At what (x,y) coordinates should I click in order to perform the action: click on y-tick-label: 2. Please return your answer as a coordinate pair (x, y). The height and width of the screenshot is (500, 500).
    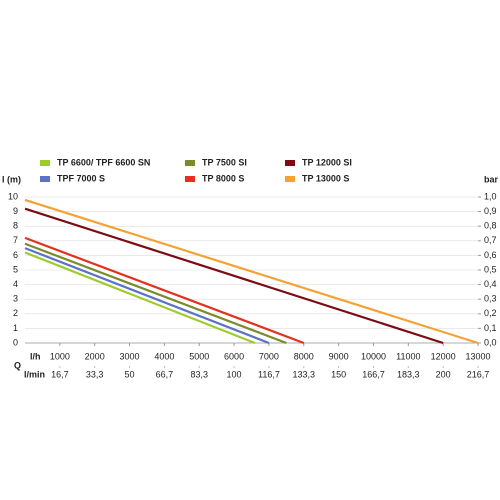
    Looking at the image, I should click on (15, 313).